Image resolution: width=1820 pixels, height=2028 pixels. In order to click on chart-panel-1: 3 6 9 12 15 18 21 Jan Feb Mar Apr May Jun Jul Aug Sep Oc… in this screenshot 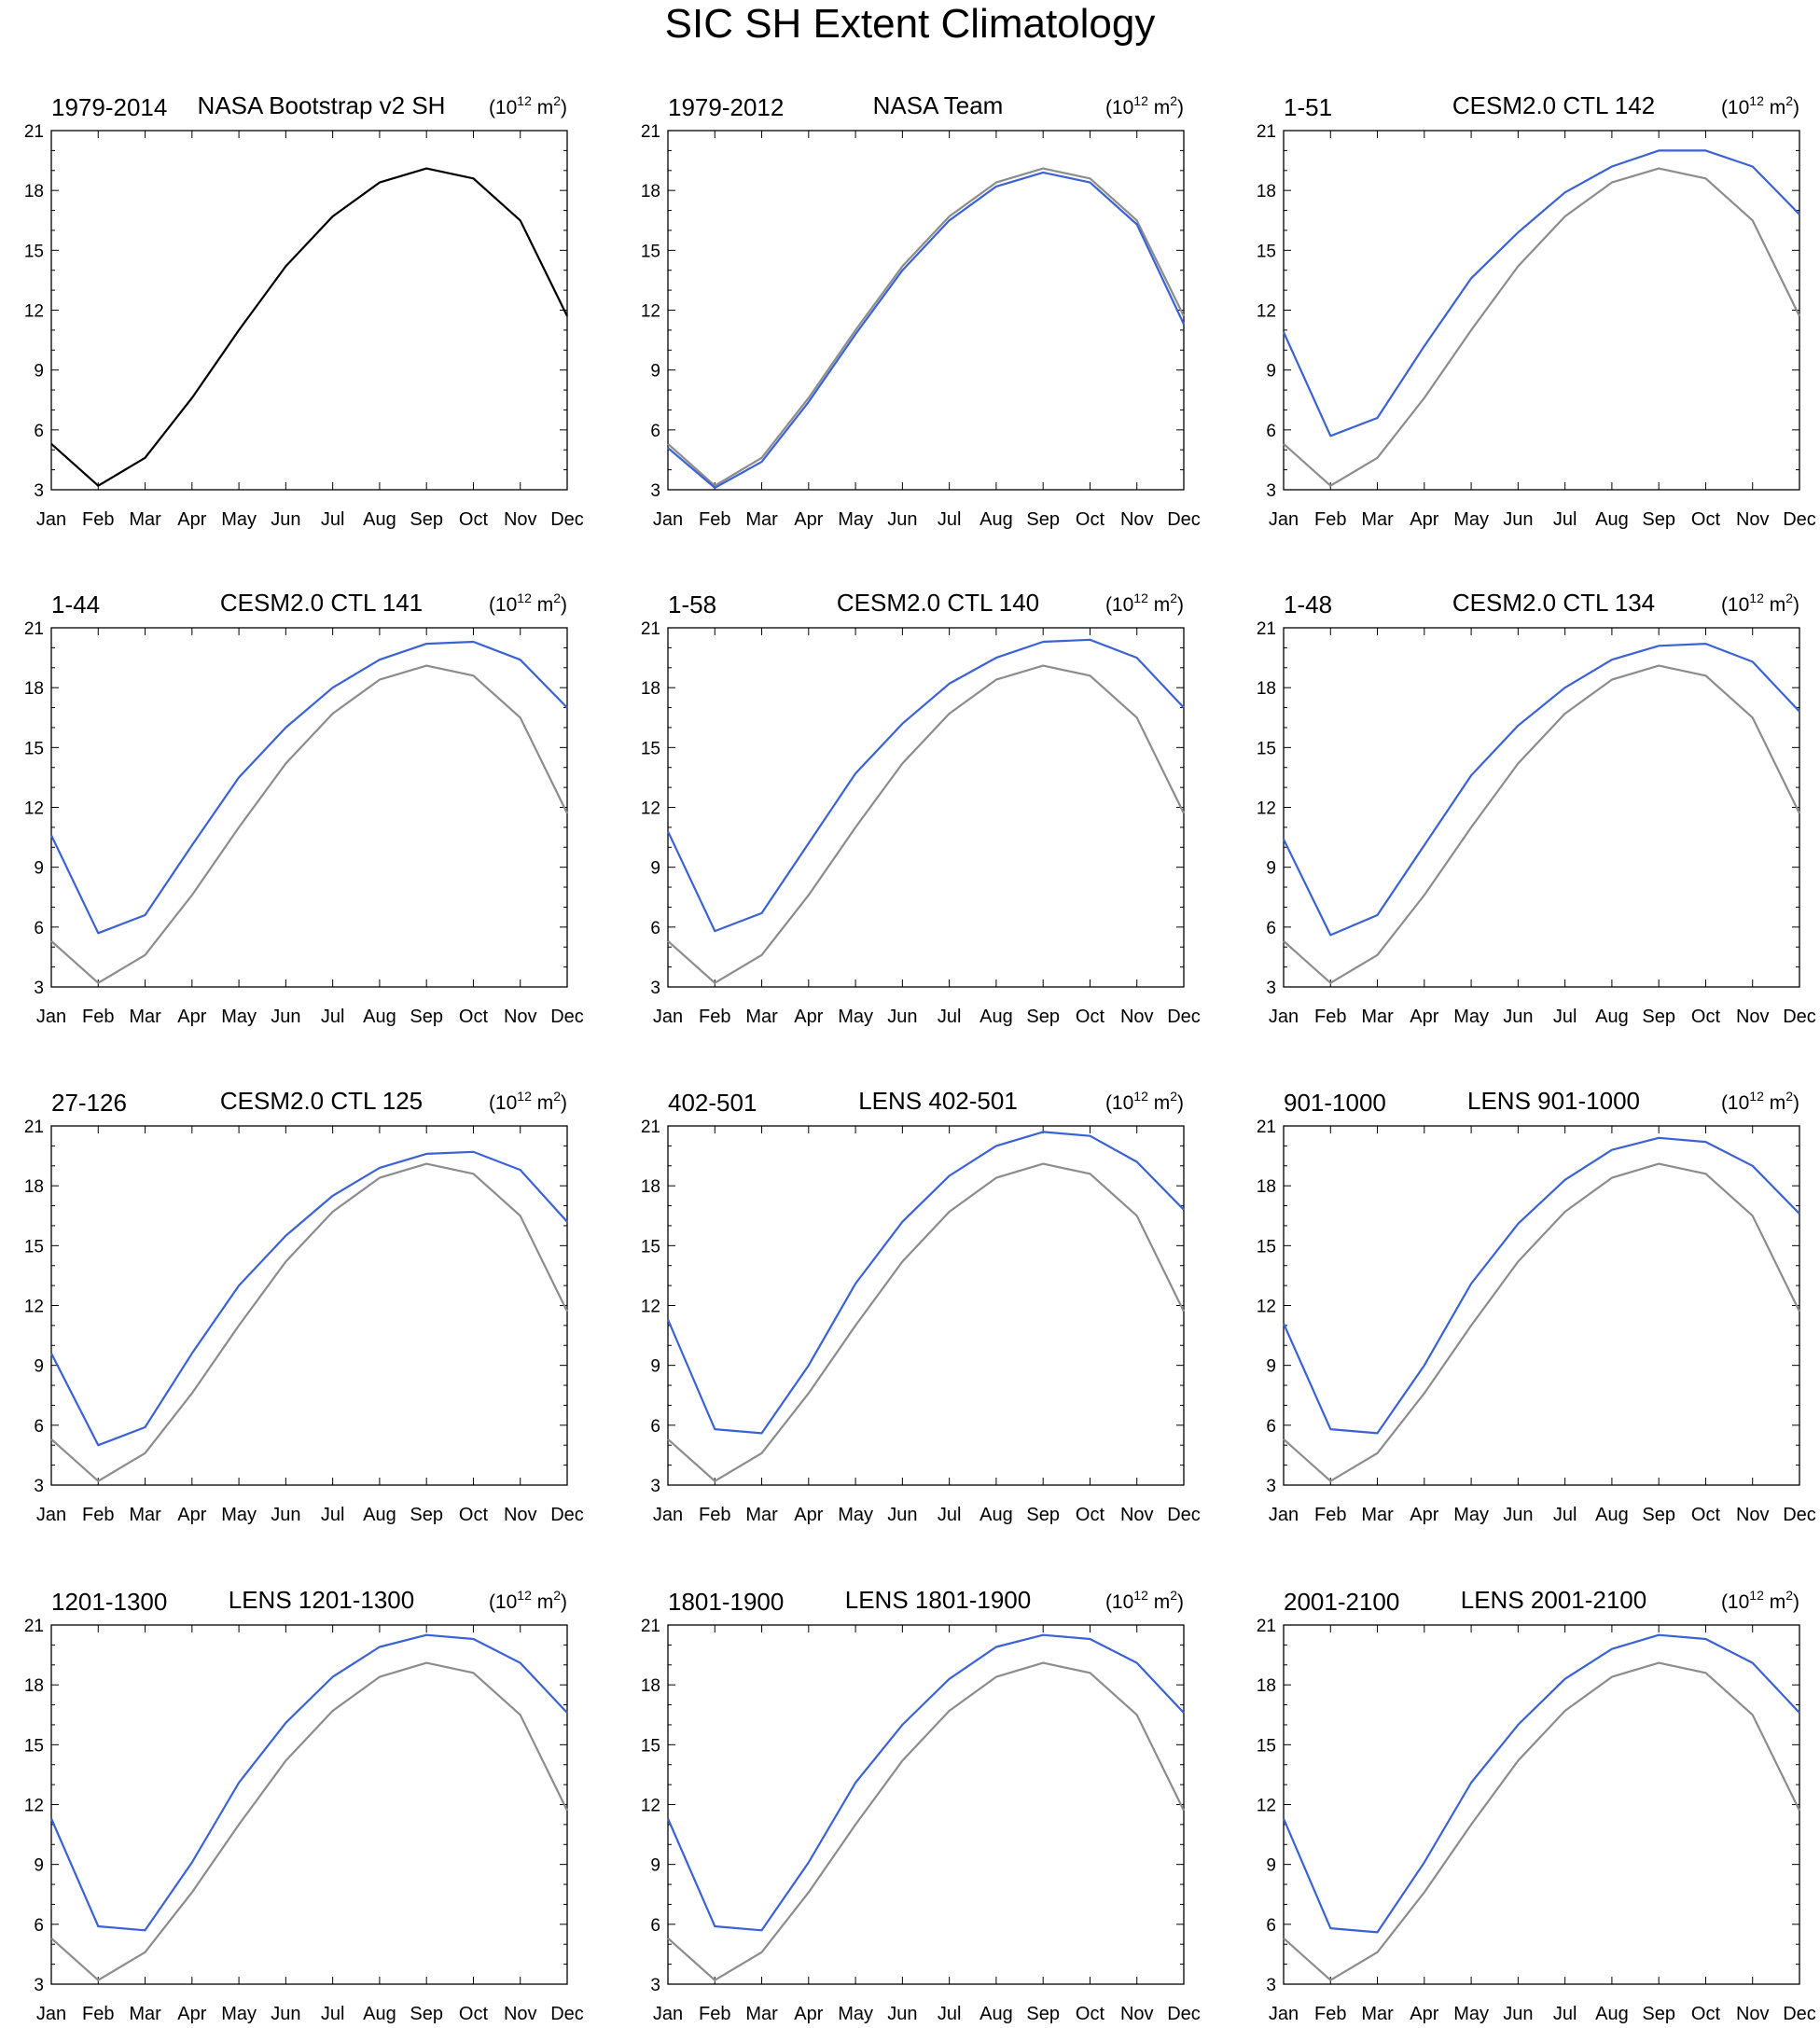, I will do `click(304, 310)`.